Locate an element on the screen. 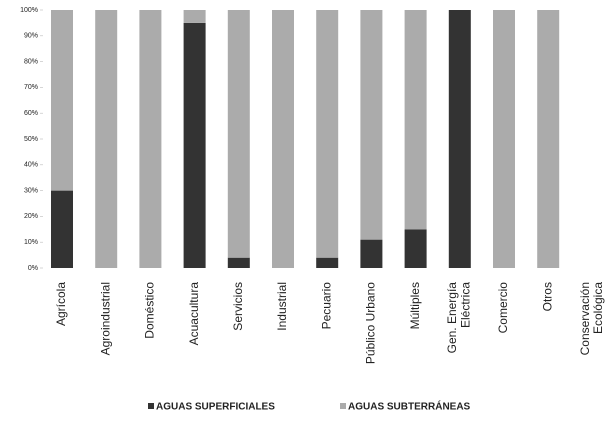 The width and height of the screenshot is (610, 425). x-tick-label: Múltiples is located at coordinates (415, 305).